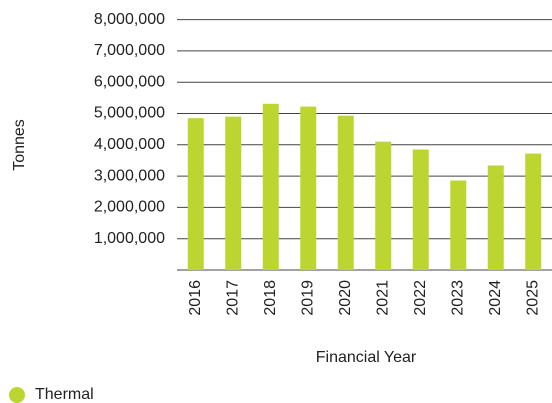 This screenshot has width=552, height=403. Describe the element at coordinates (457, 298) in the screenshot. I see `x-tick-label: 2023` at that location.